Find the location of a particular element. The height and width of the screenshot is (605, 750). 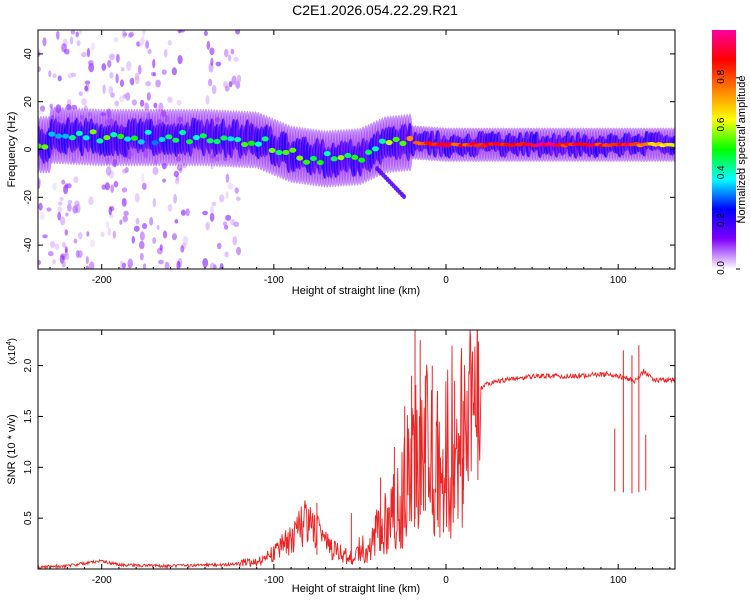

spectrogram-x-tick-label: 0 is located at coordinates (446, 280).